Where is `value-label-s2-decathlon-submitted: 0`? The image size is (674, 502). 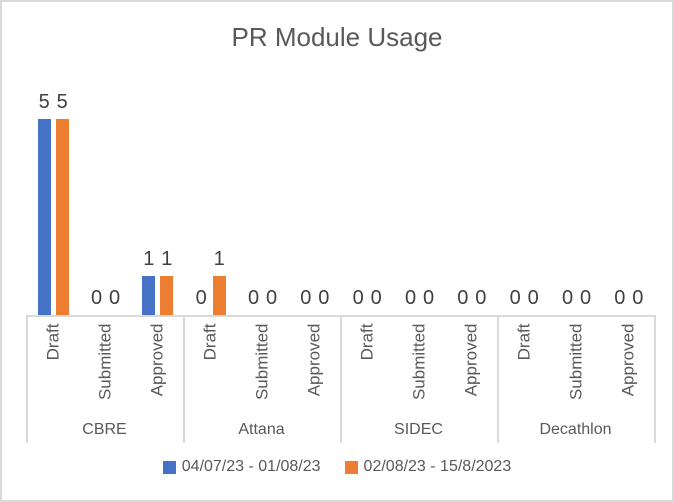
value-label-s2-decathlon-submitted: 0 is located at coordinates (585, 298).